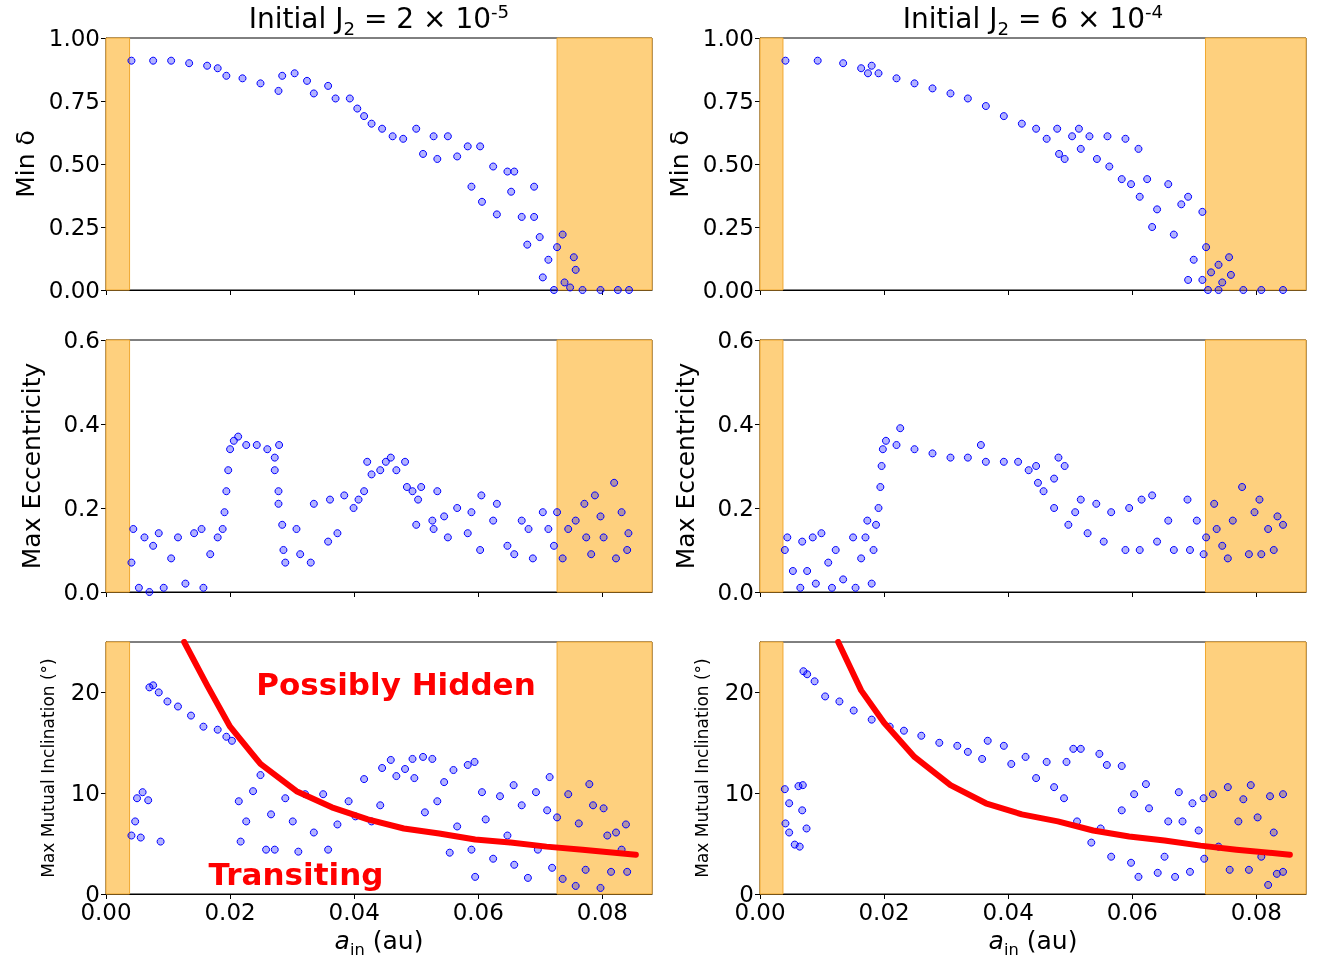  What do you see at coordinates (81, 592) in the screenshot?
I see `y-tick-label: 0.0` at bounding box center [81, 592].